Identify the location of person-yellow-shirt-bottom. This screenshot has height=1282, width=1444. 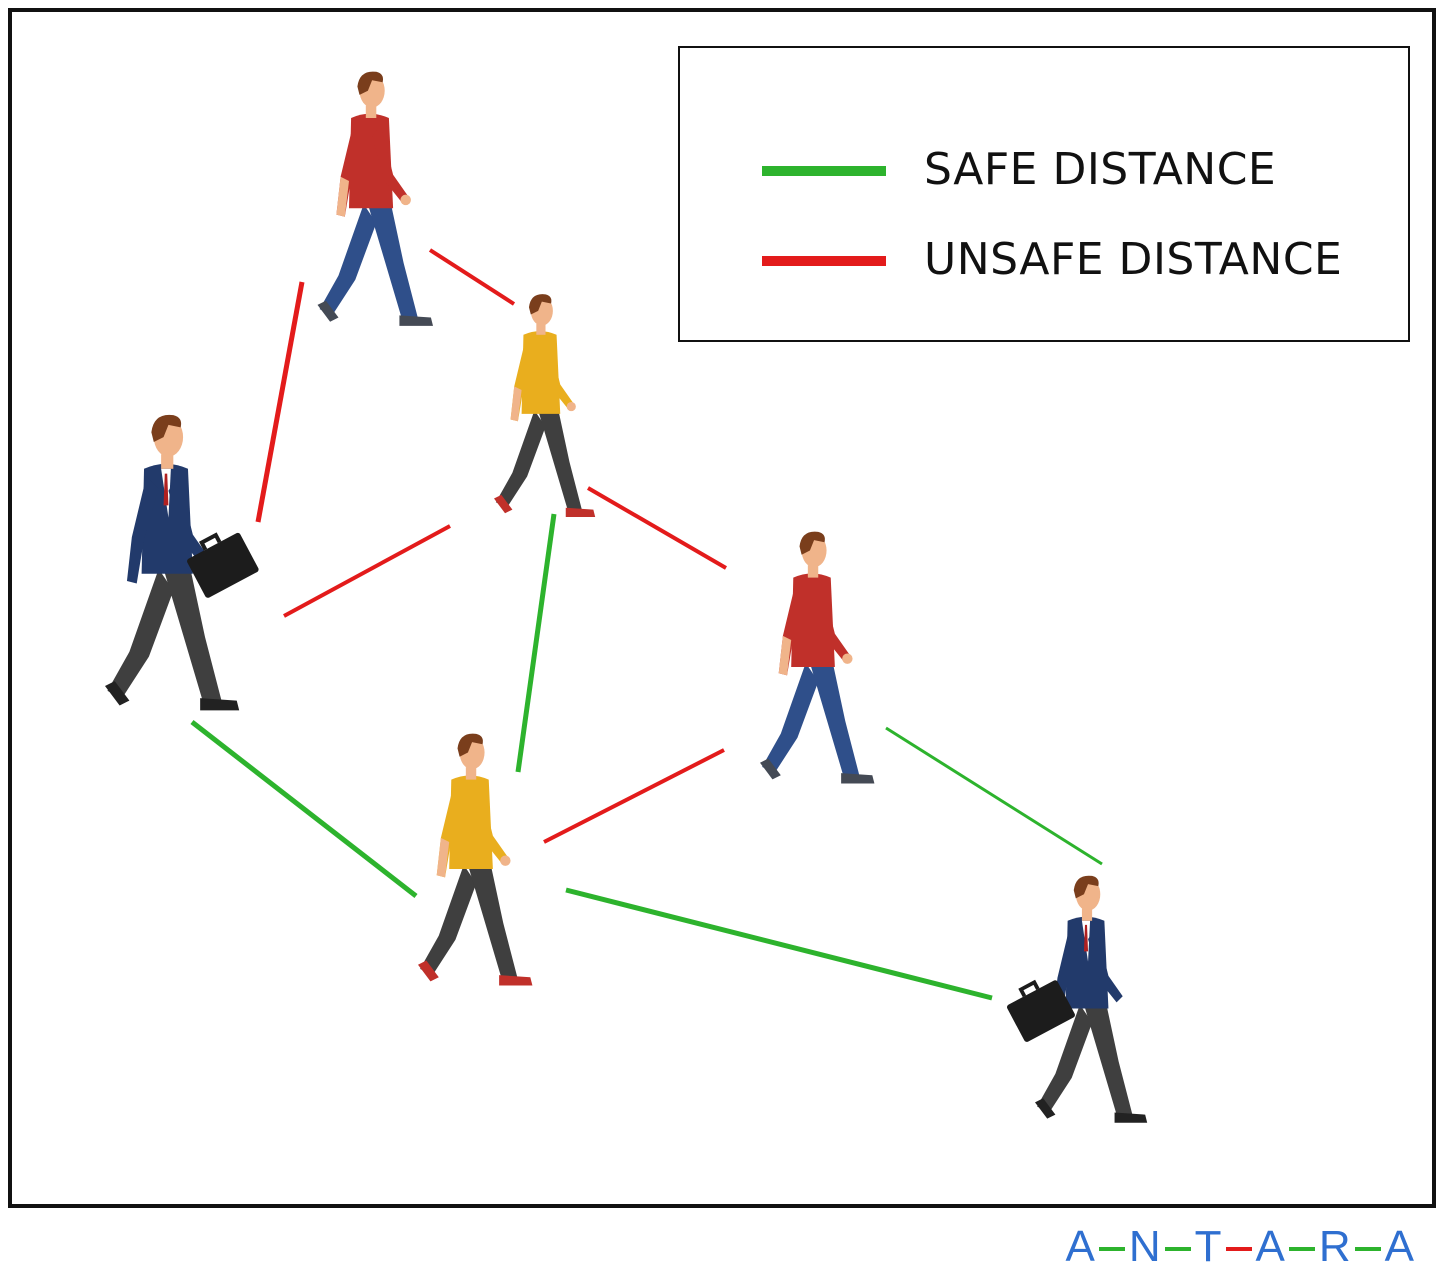
(475, 859).